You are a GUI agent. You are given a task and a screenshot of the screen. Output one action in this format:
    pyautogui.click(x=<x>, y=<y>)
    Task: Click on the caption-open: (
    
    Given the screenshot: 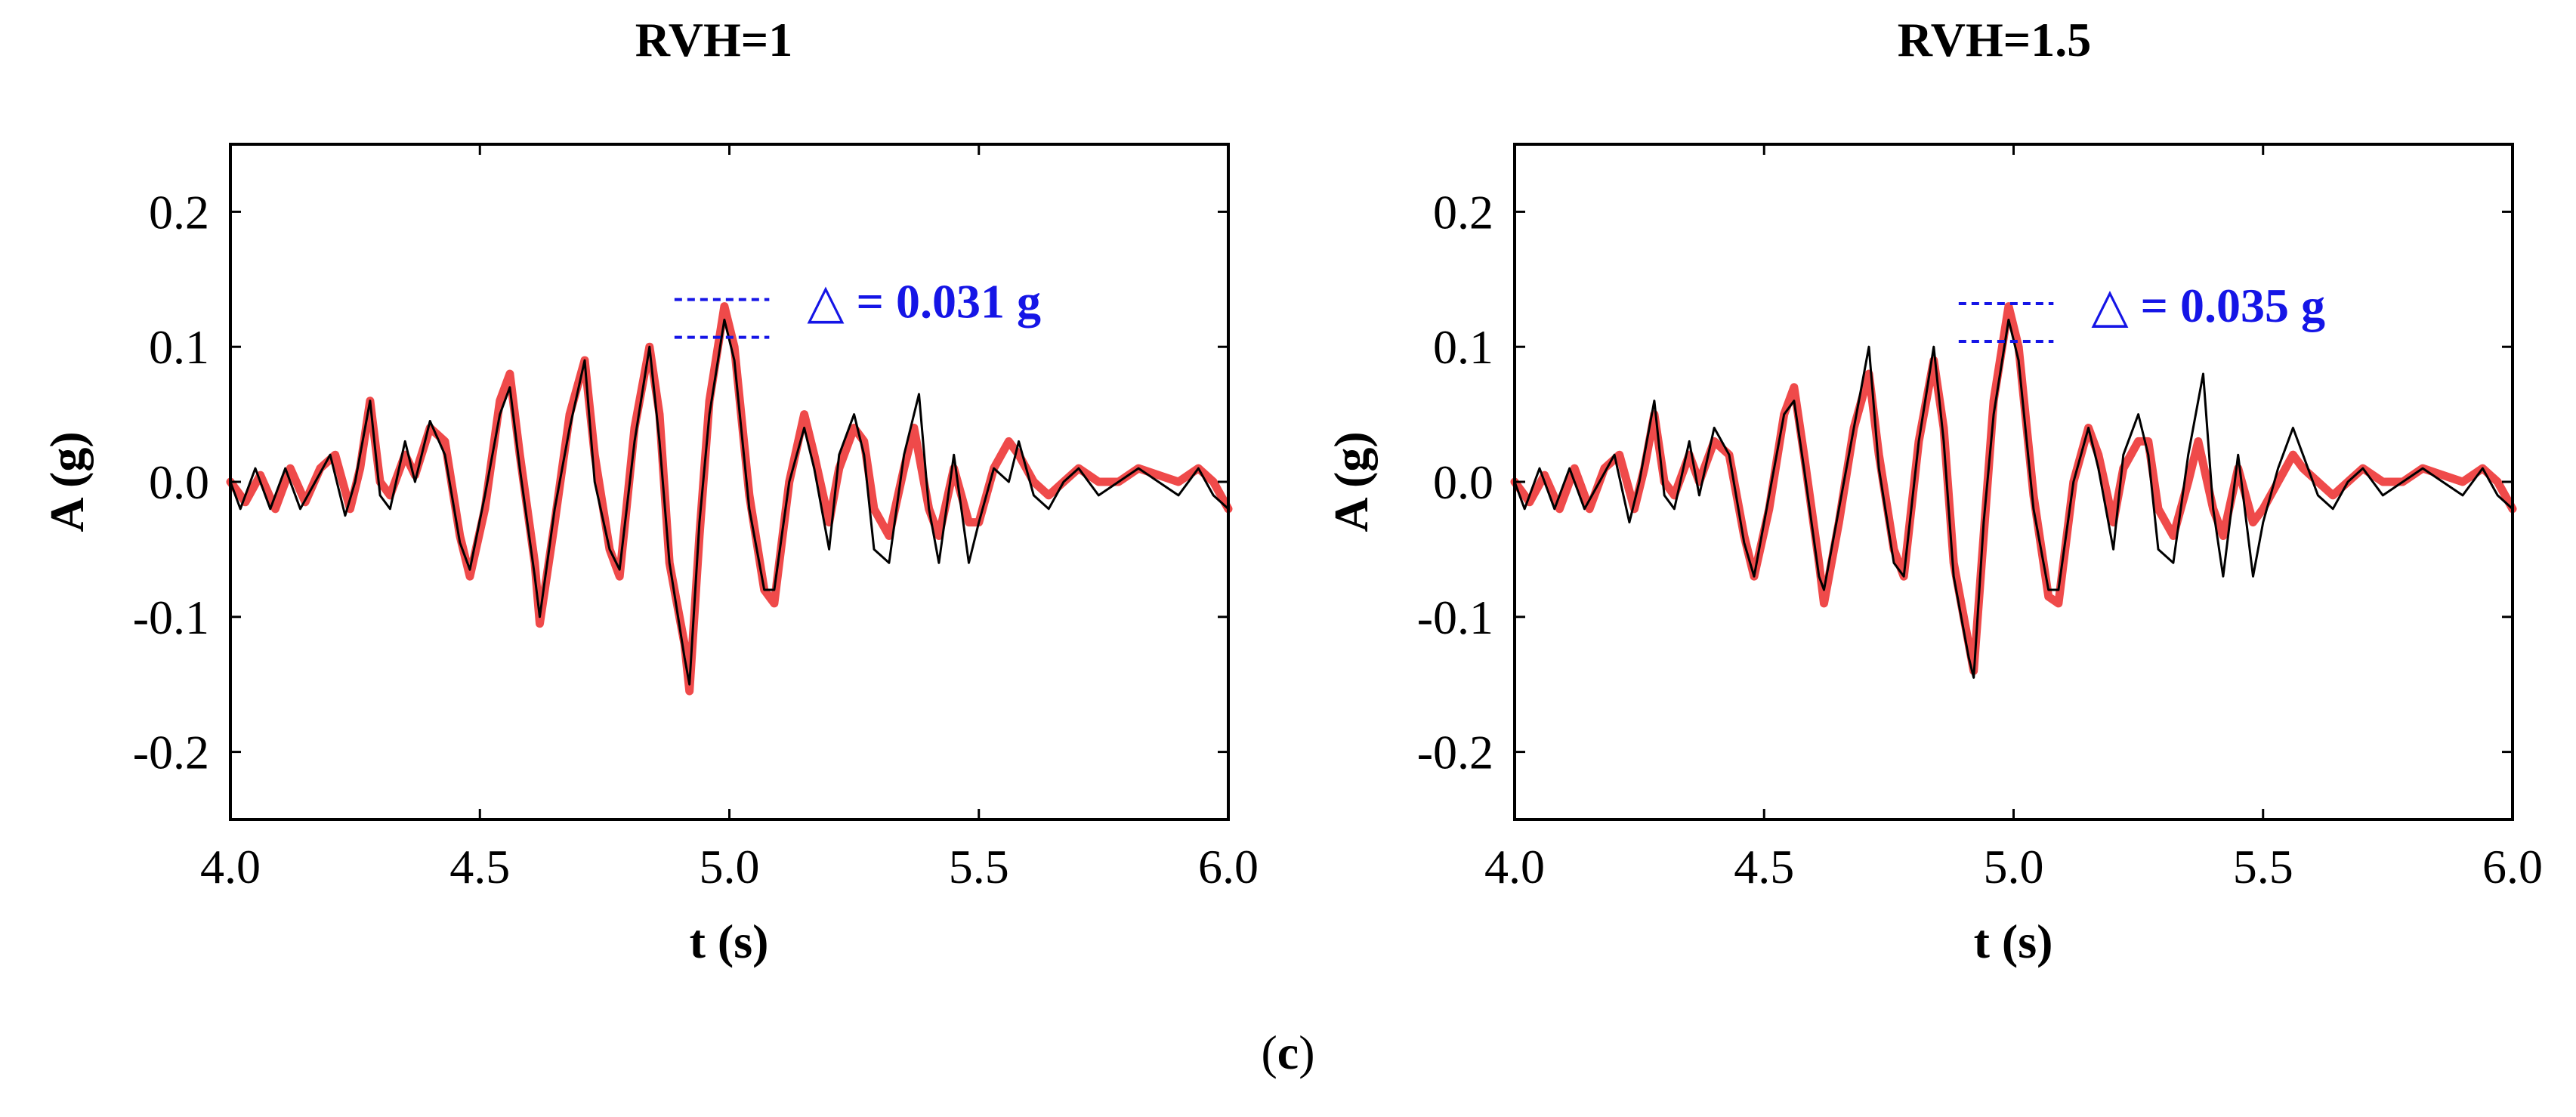 What is the action you would take?
    pyautogui.click(x=1269, y=1052)
    